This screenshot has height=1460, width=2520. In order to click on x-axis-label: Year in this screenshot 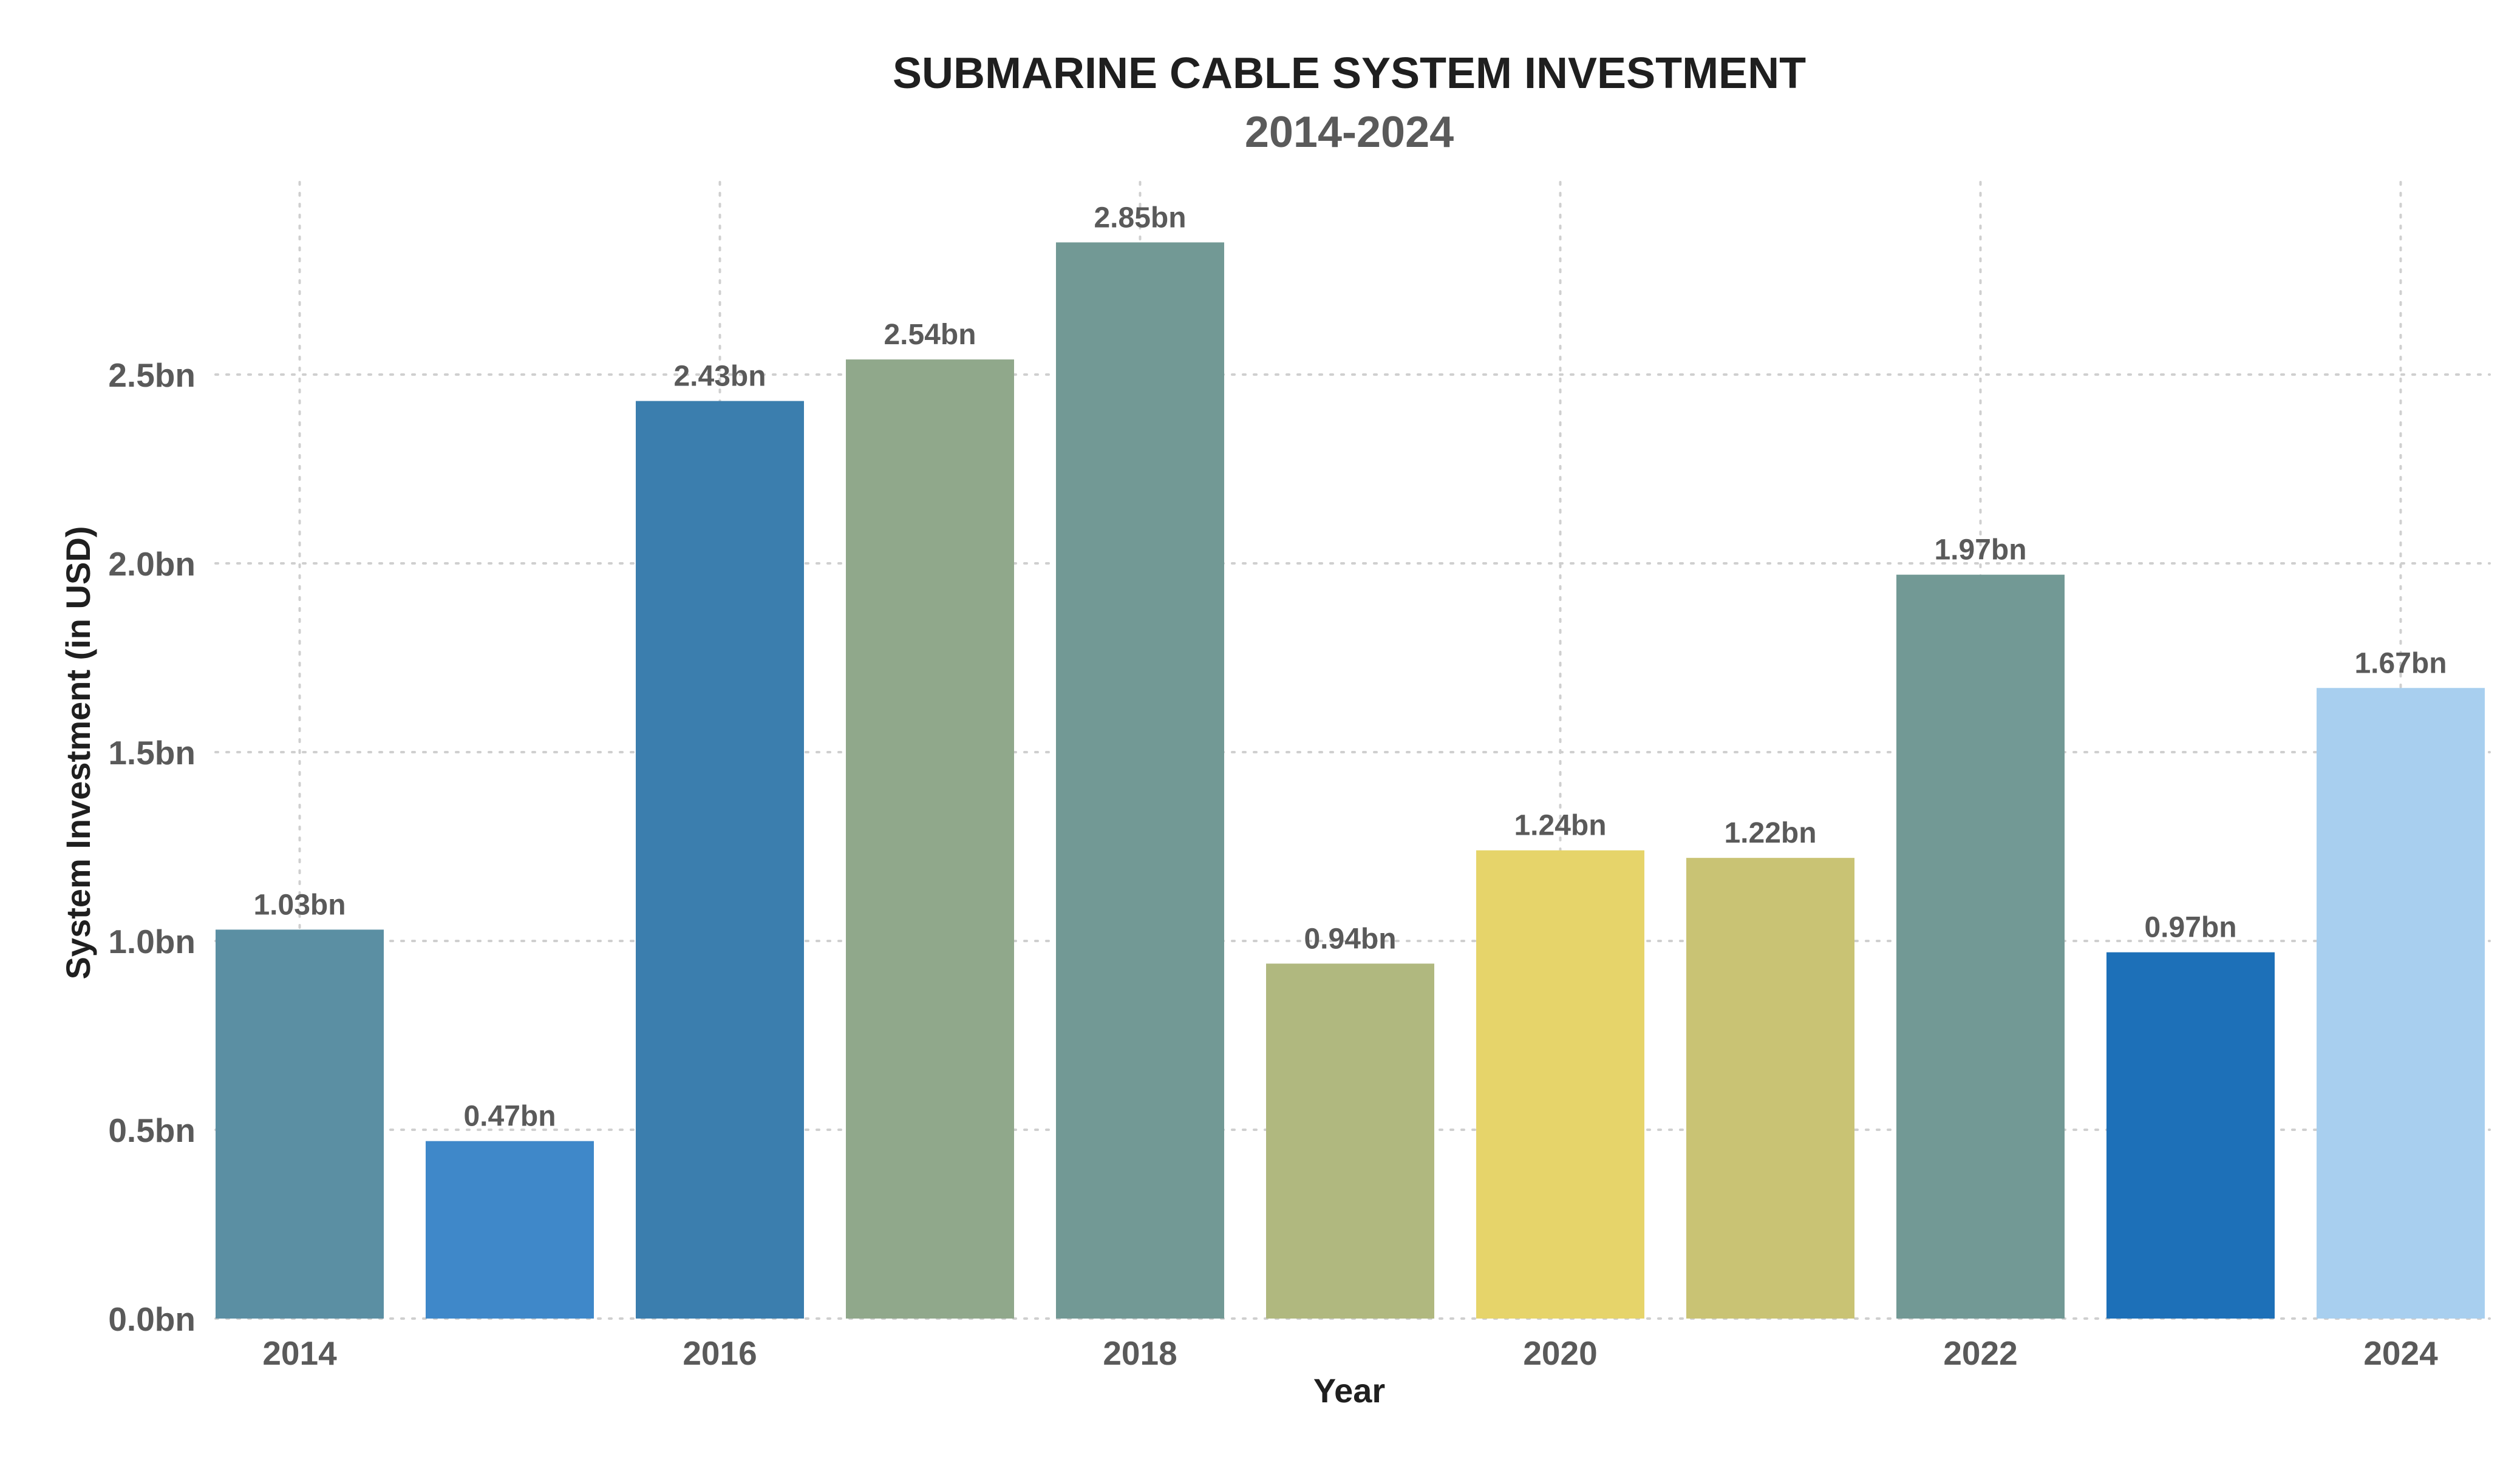, I will do `click(1349, 1391)`.